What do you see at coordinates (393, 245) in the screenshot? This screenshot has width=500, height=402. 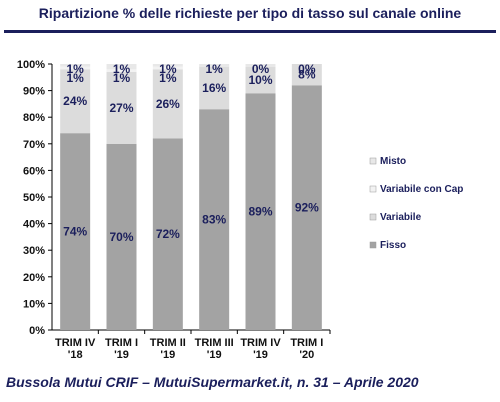 I see `legend-label: Fisso` at bounding box center [393, 245].